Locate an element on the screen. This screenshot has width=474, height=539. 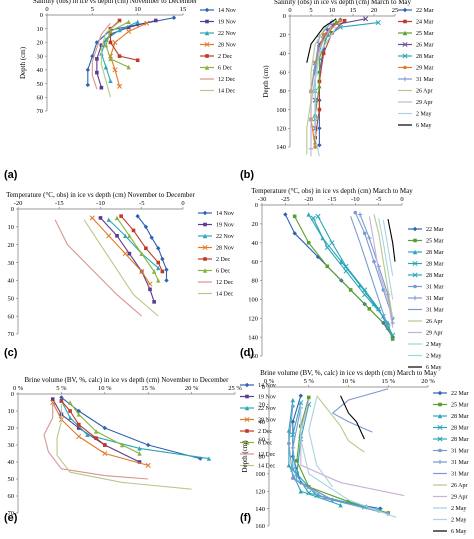
y-tick-label: 120 is located at coordinates (260, 491).